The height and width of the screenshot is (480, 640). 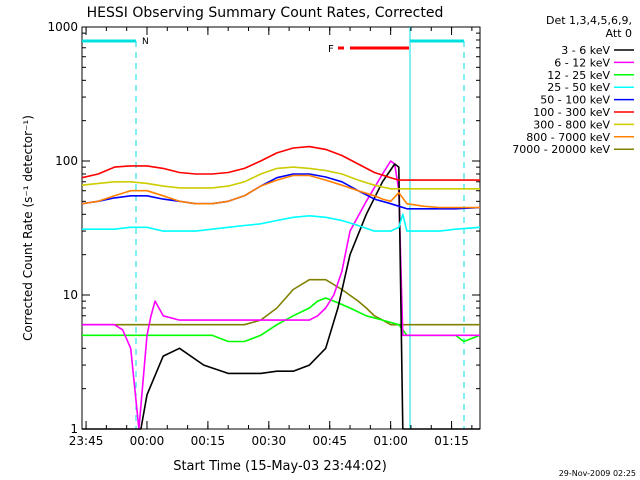 What do you see at coordinates (62, 27) in the screenshot?
I see `y-tick-label: 1000` at bounding box center [62, 27].